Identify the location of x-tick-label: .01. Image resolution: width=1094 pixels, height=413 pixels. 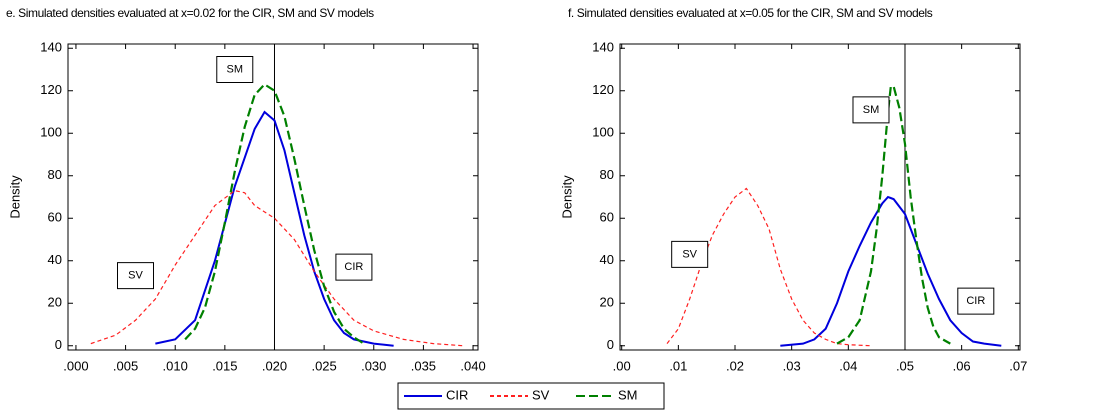
(678, 365).